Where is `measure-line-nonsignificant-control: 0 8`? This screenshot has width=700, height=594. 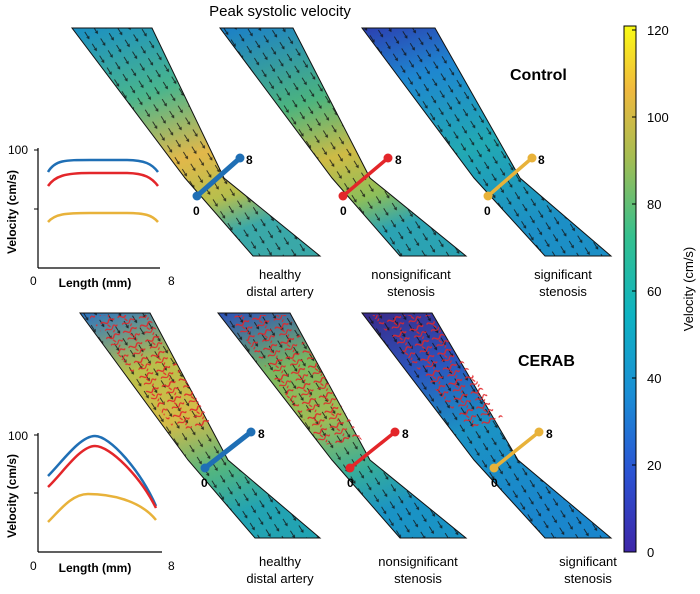
measure-line-nonsignificant-control: 0 8 is located at coordinates (370, 185).